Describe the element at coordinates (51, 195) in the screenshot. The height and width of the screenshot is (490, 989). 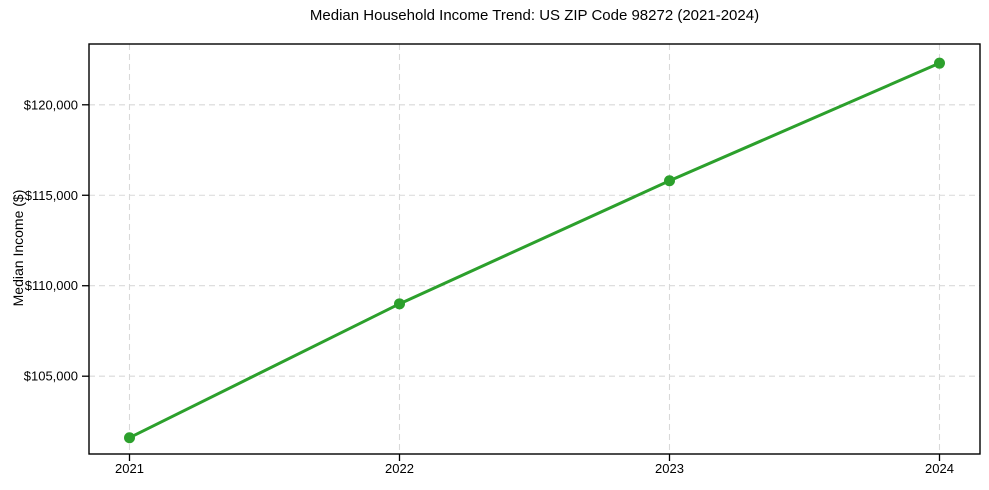
I see `y-tick-label: $115,000` at that location.